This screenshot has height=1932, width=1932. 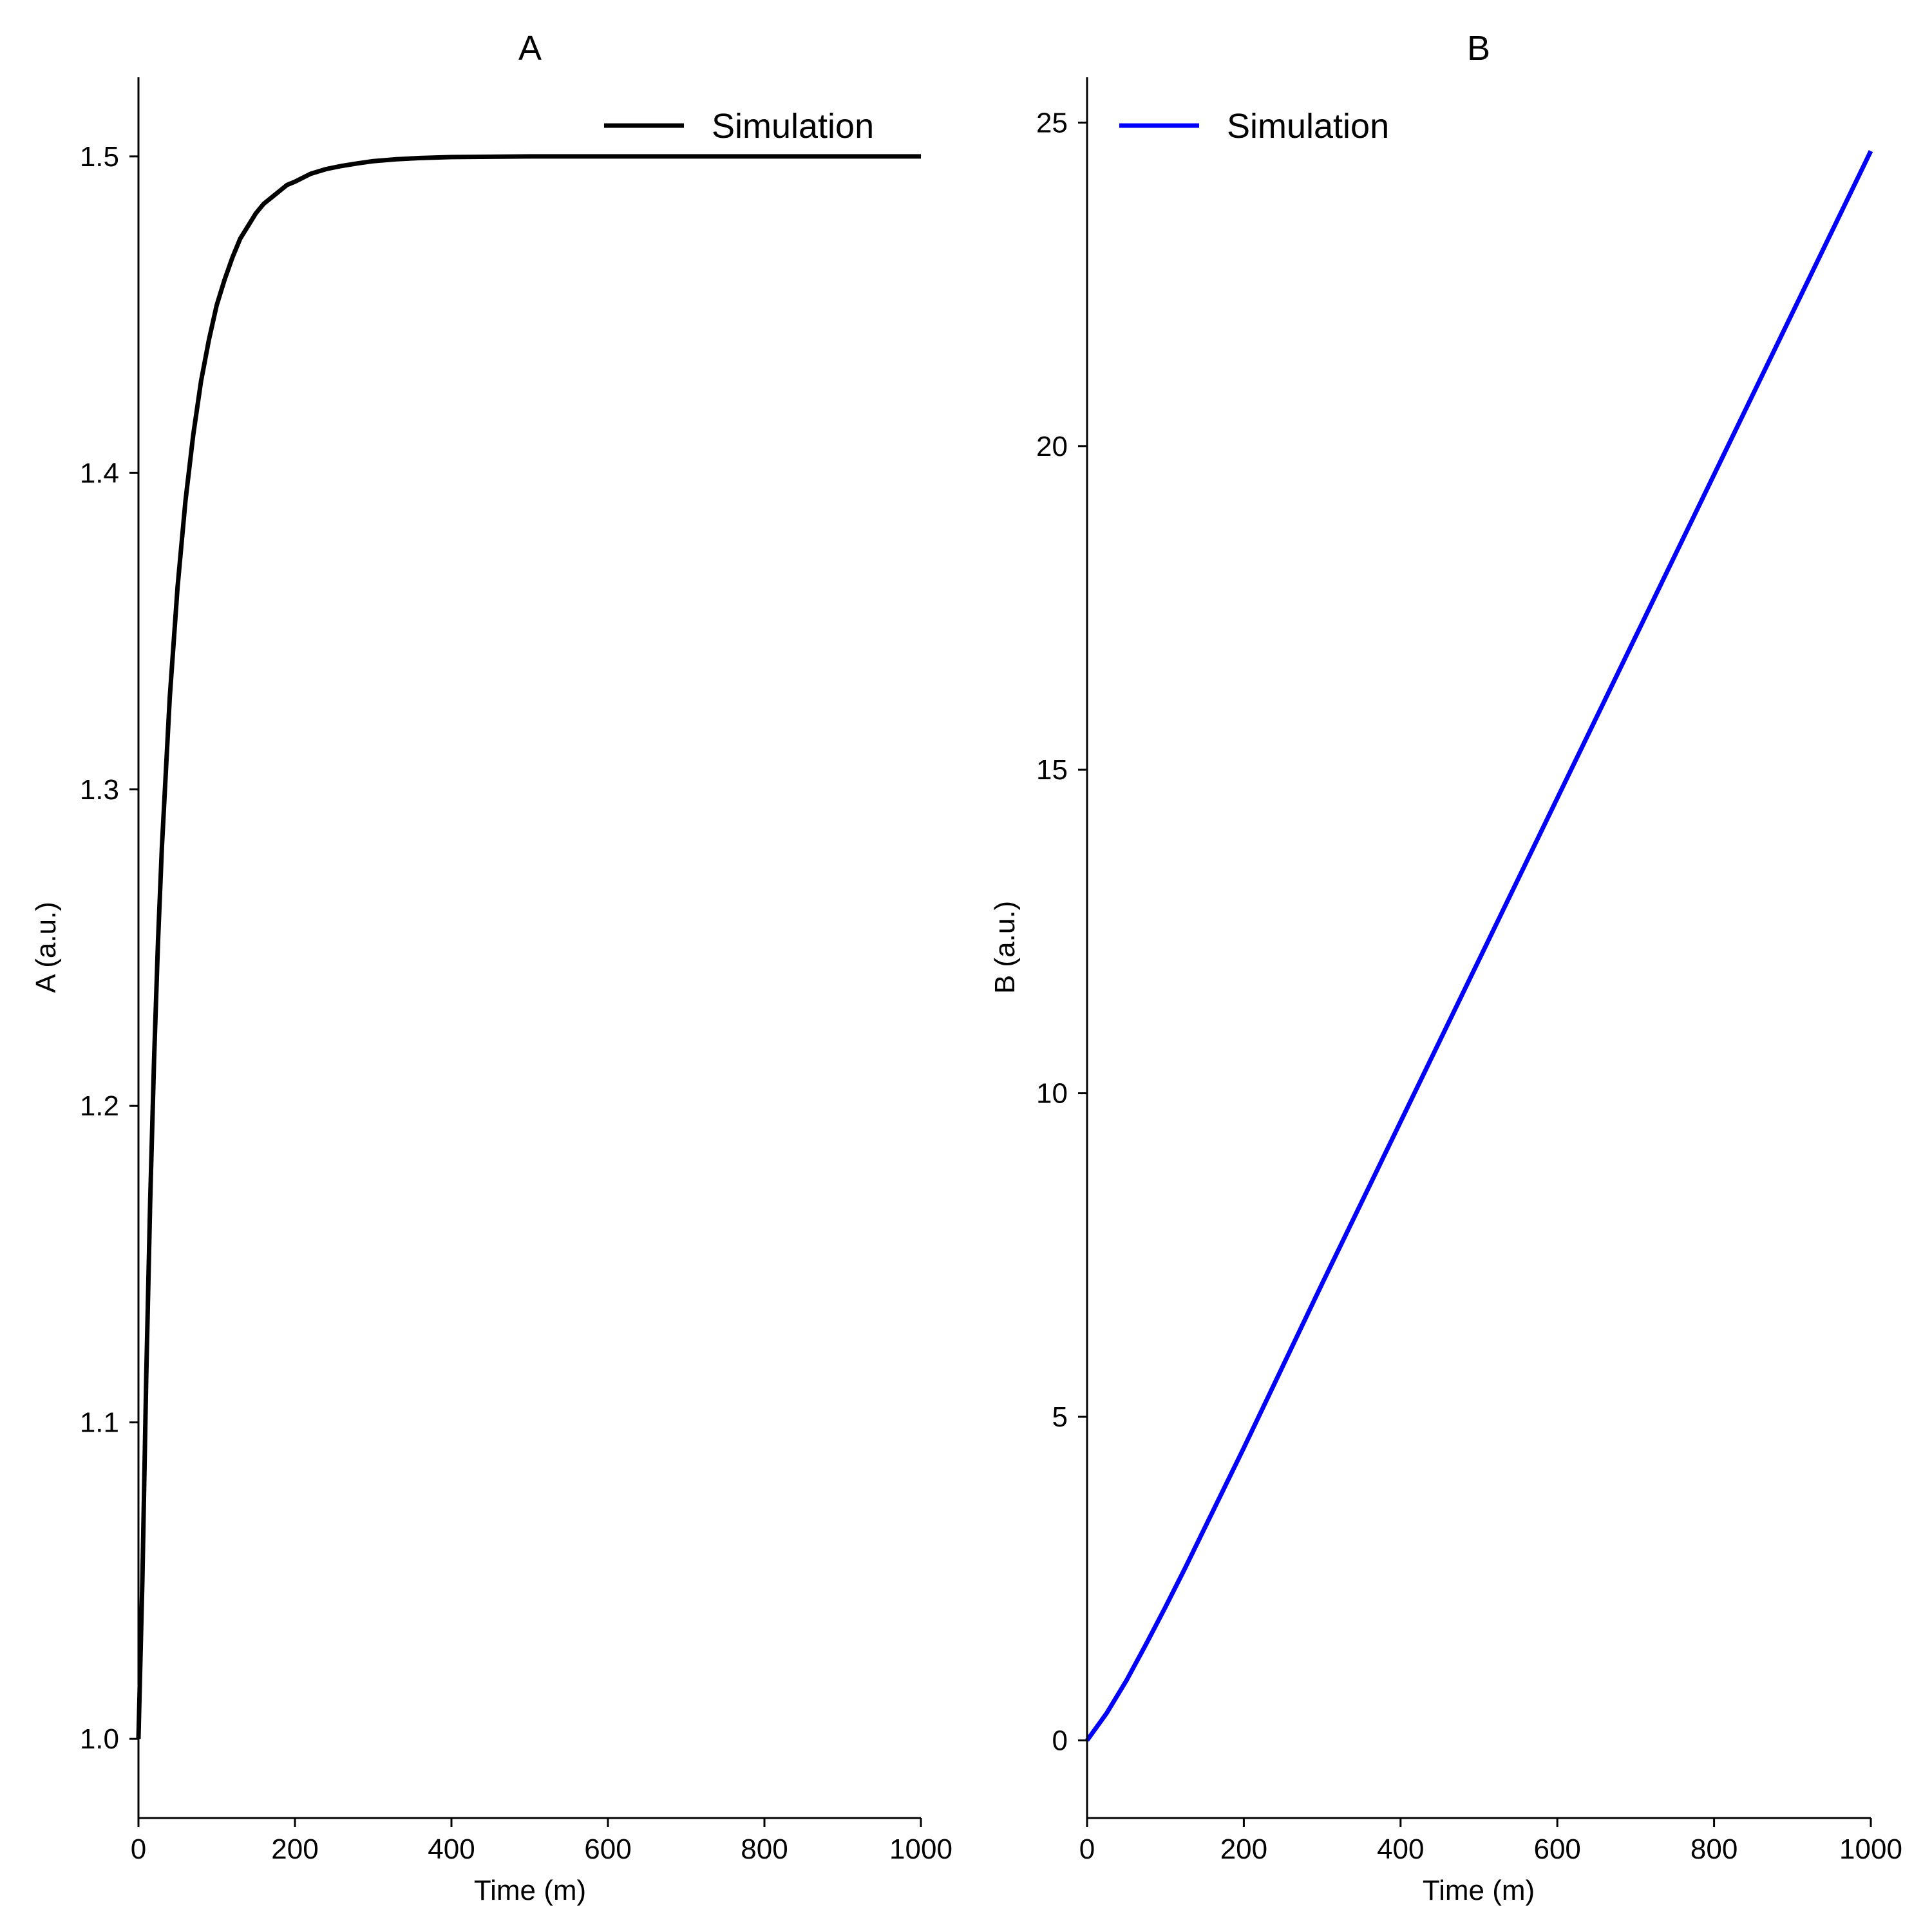 I want to click on panel-b-y-tick-label: 0, so click(x=1060, y=1740).